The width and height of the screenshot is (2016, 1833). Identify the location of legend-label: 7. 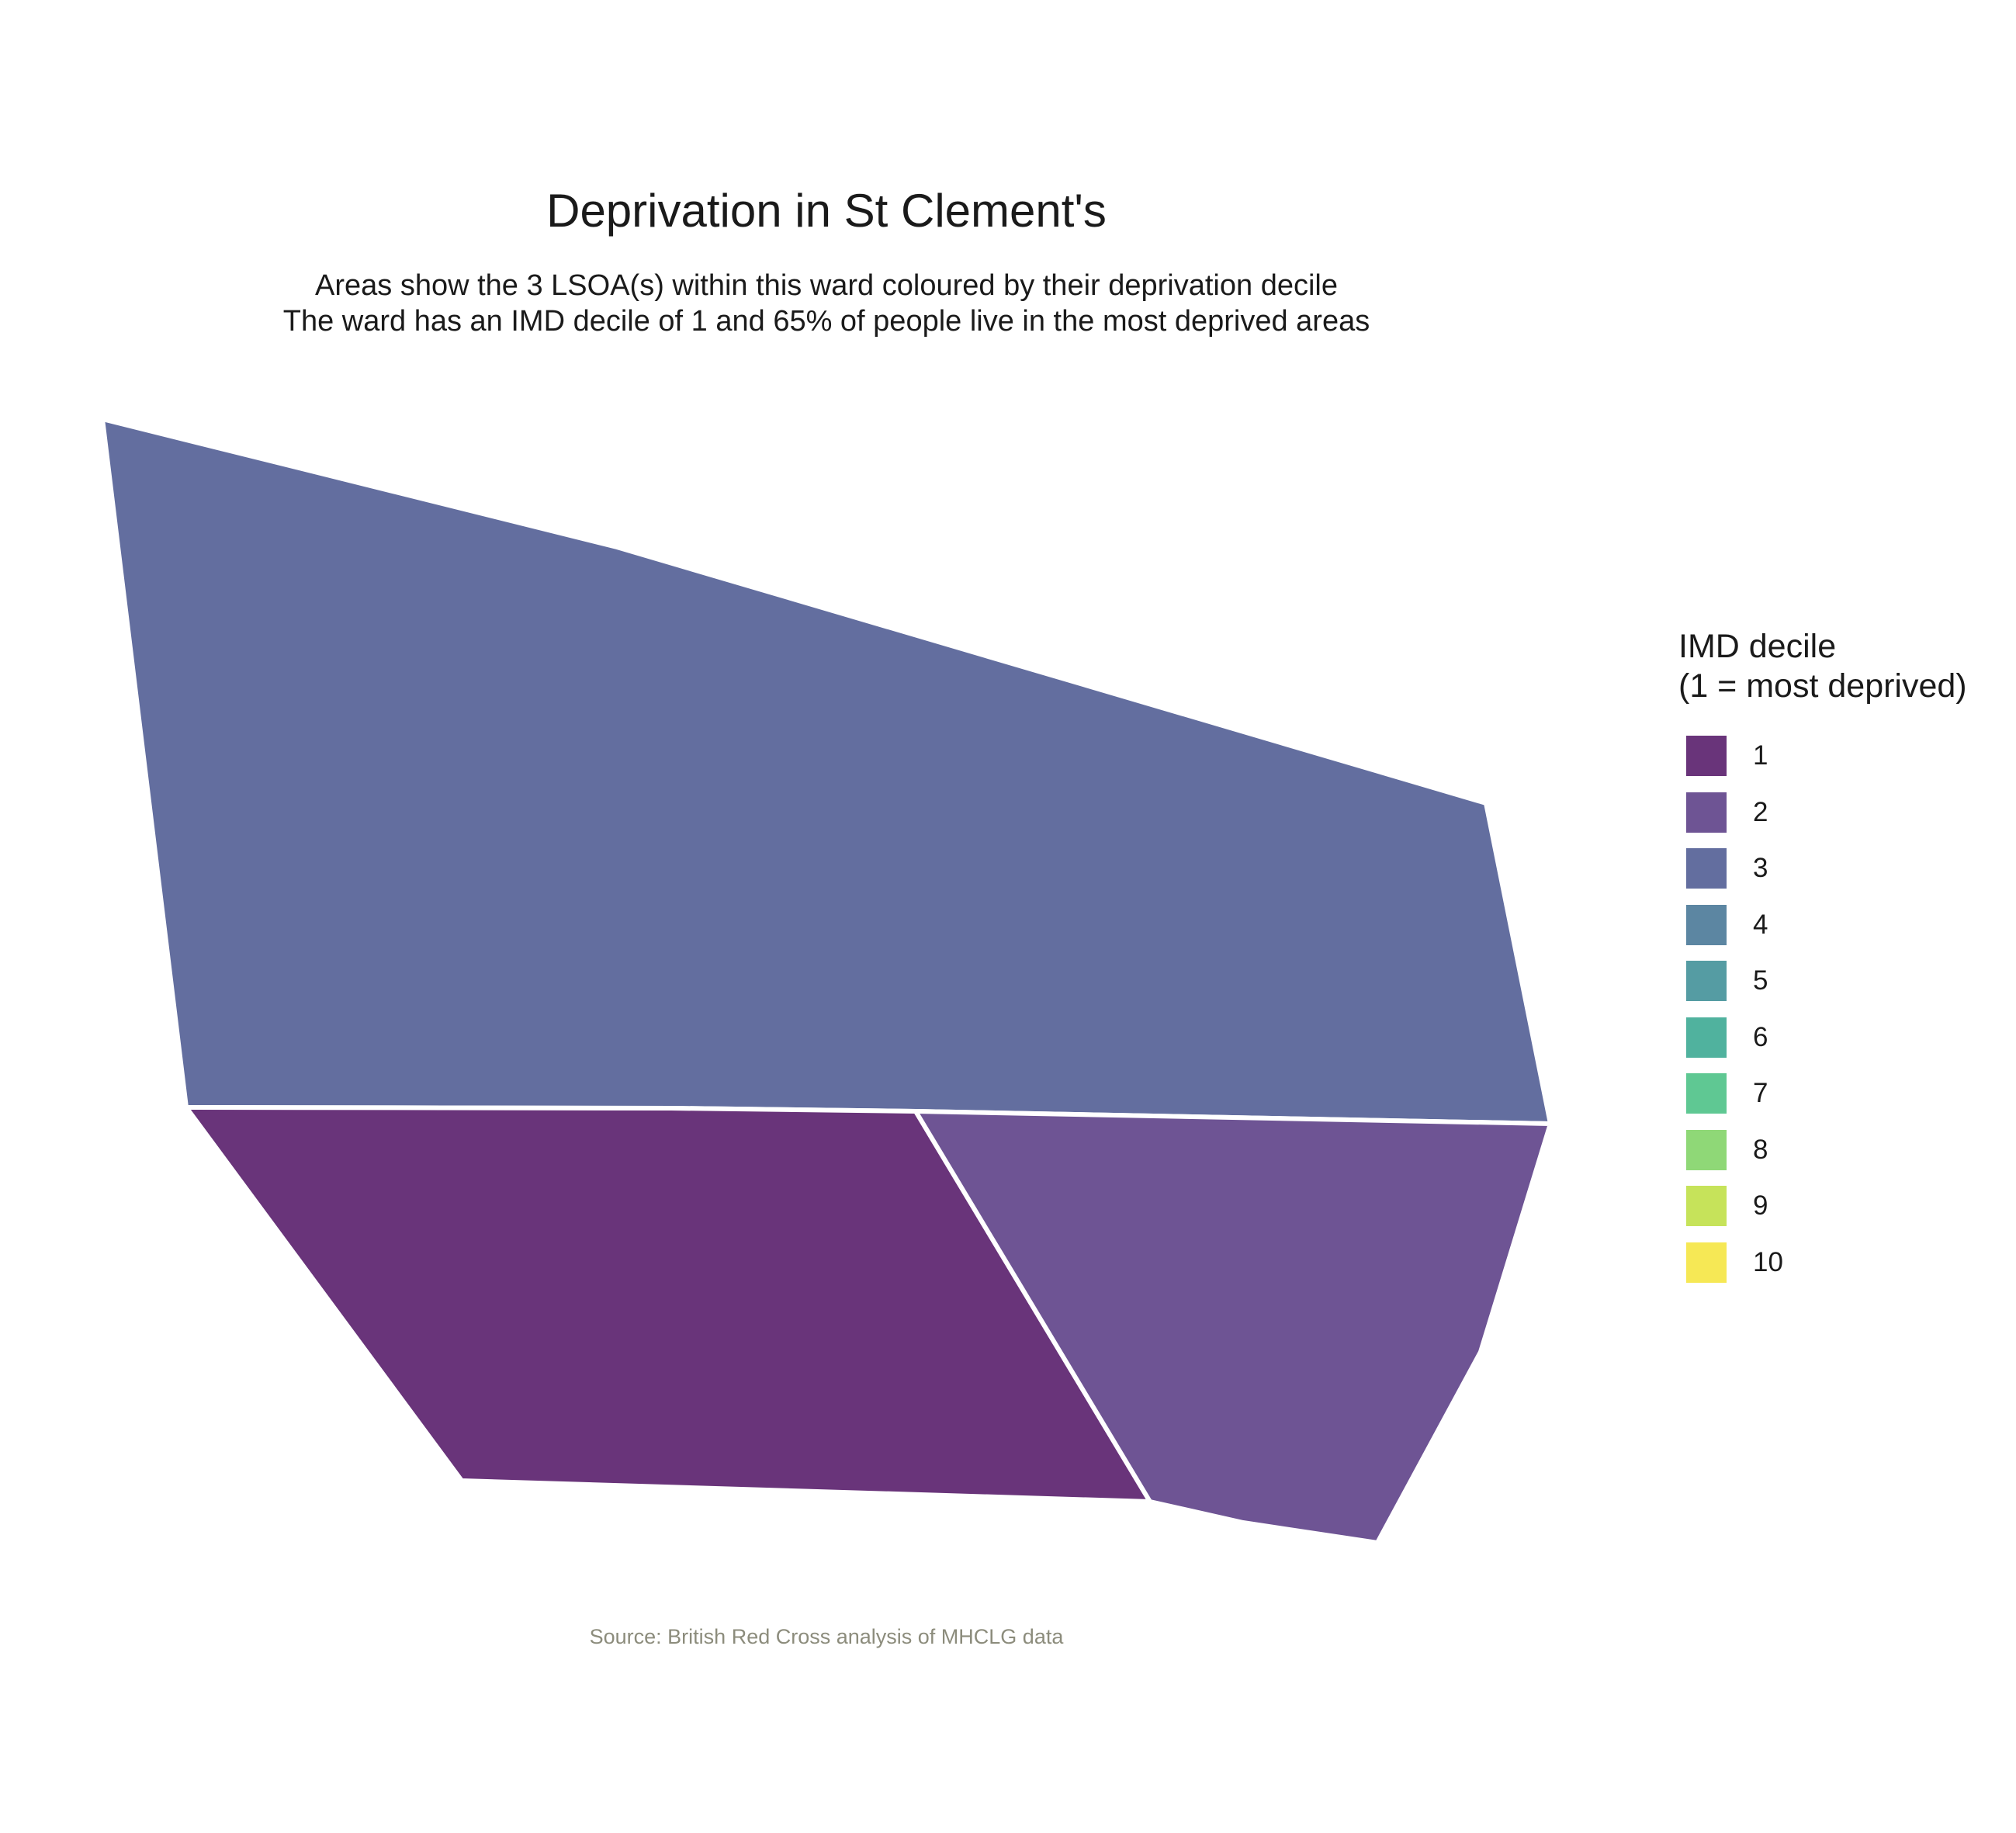
(1761, 1093).